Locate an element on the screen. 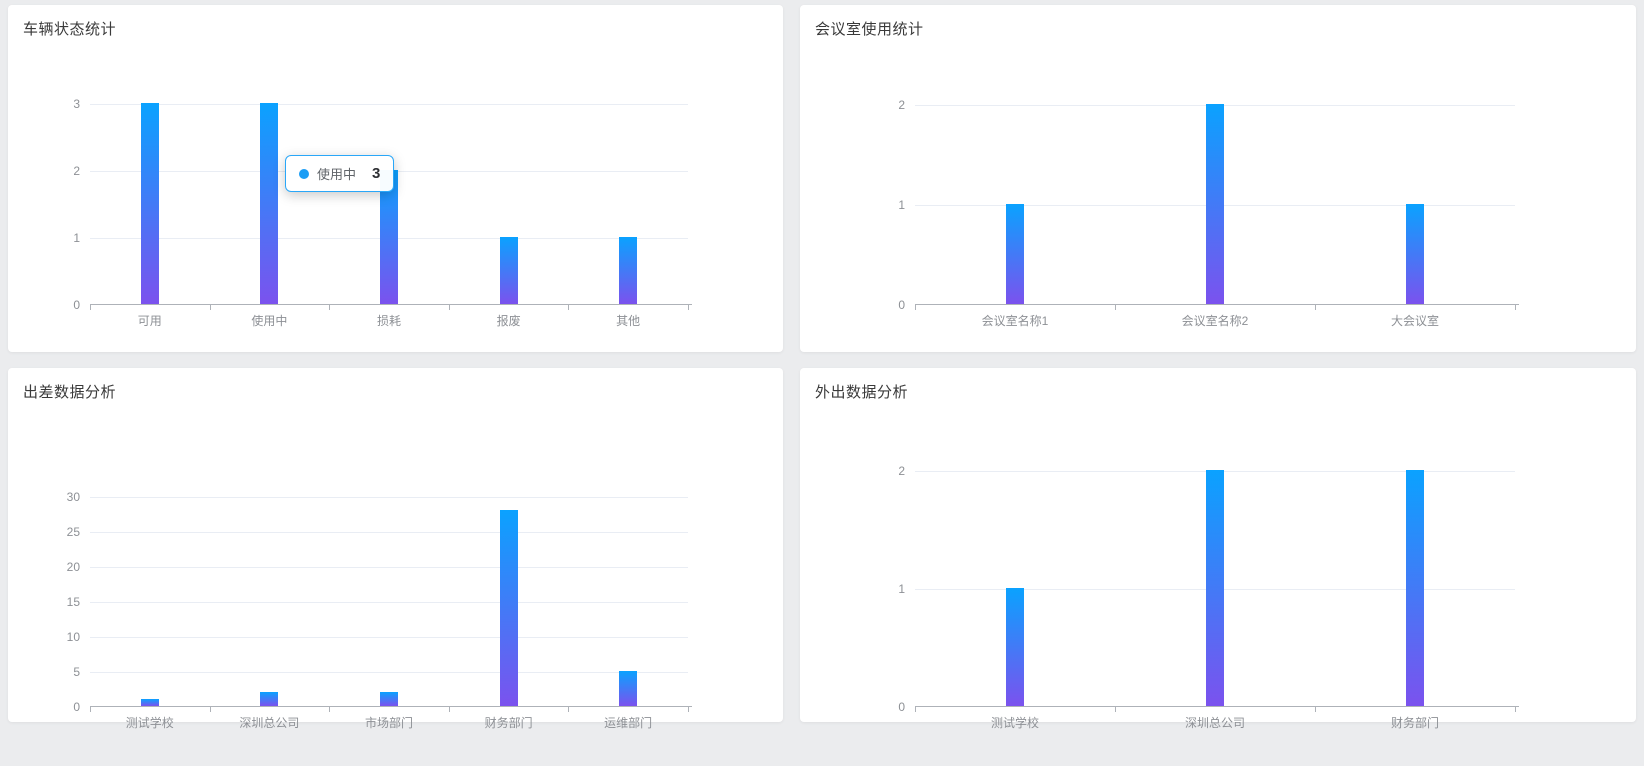 The height and width of the screenshot is (766, 1644). chart-tooltip: 使用中 3 is located at coordinates (340, 173).